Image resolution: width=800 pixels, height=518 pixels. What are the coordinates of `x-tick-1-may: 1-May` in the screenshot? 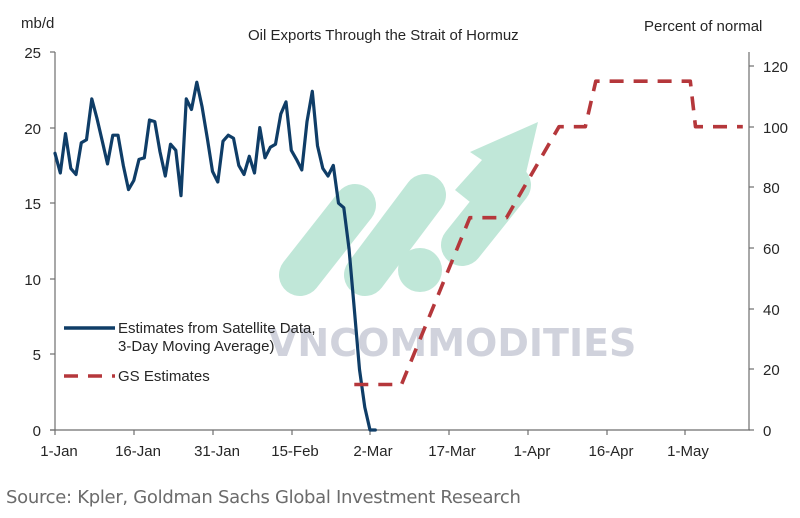 It's located at (688, 451).